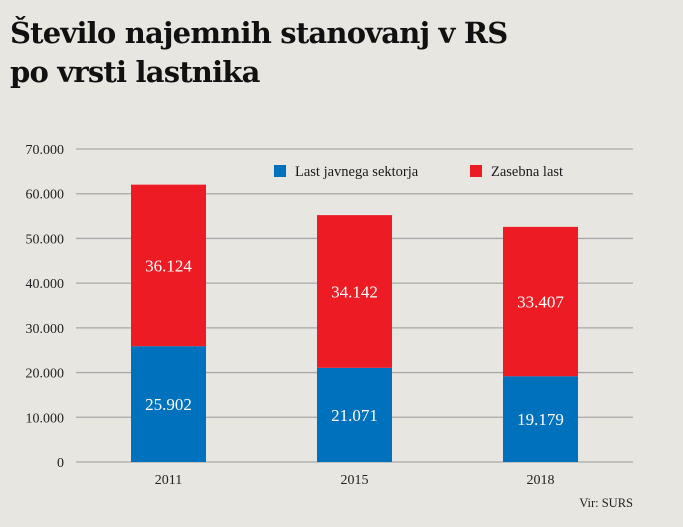 The image size is (683, 527). What do you see at coordinates (135, 72) in the screenshot?
I see `chart-title-line-2: po vrsti lastnika` at bounding box center [135, 72].